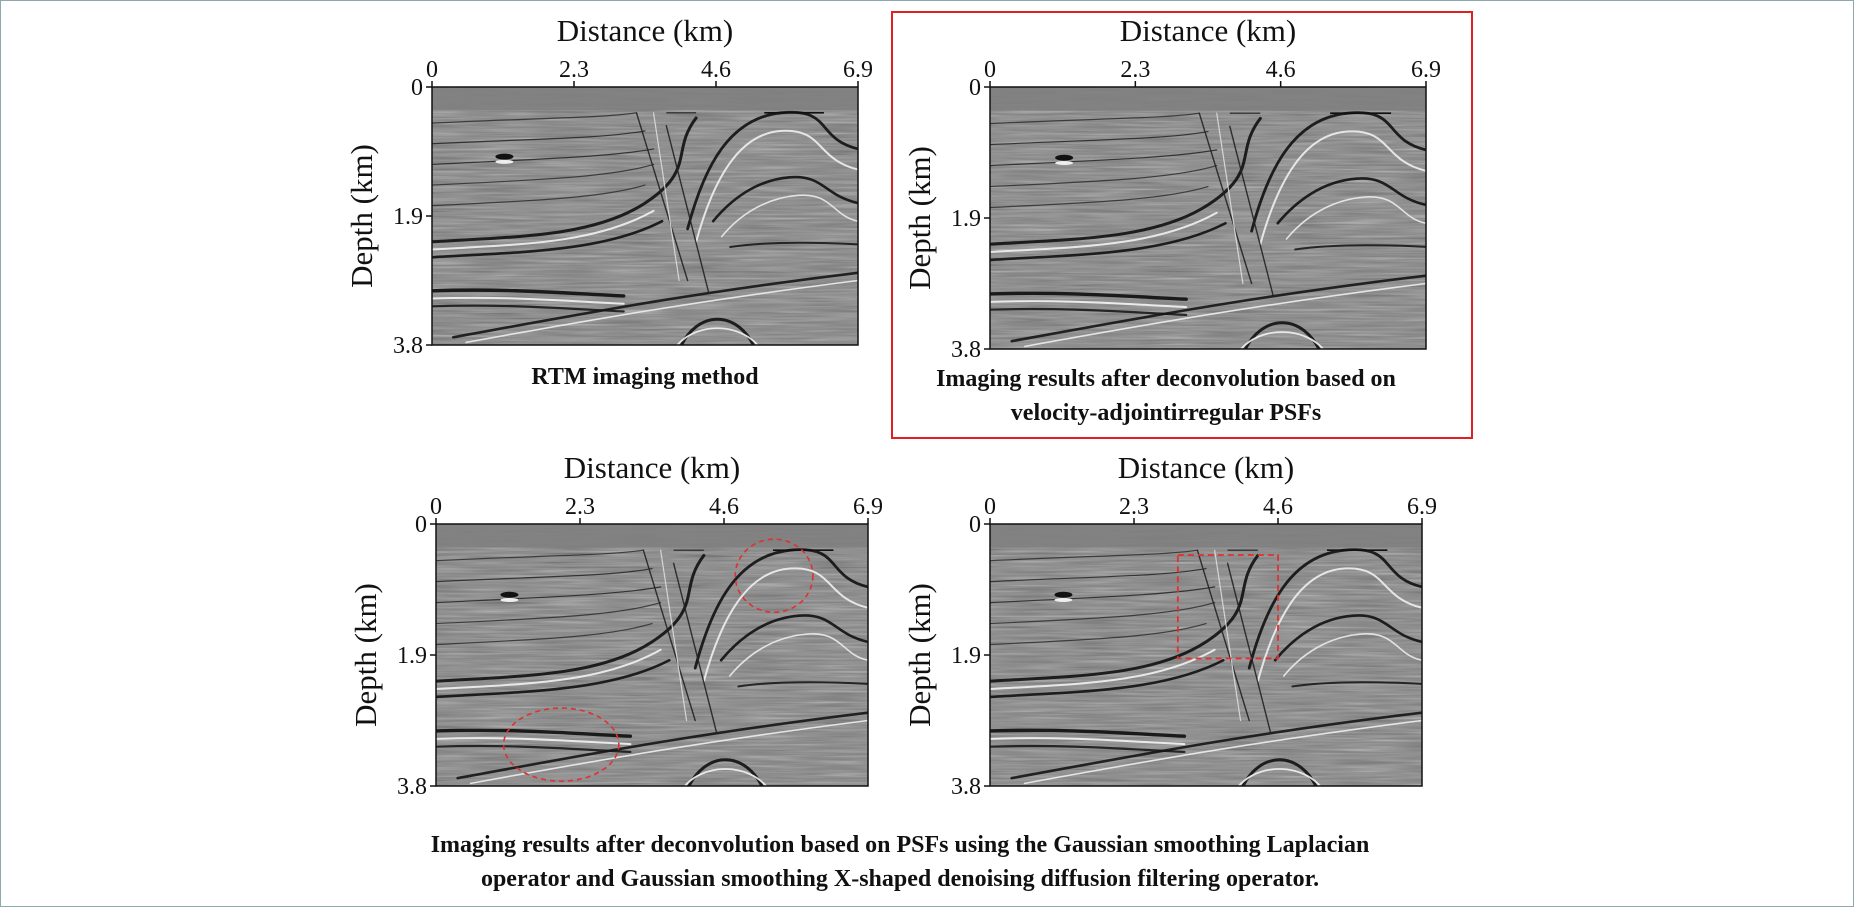  I want to click on panel-x-shaped: 0 2.3 4.6 6.9 0 1.9 3.8 Distance (km) Depth (km), so click(1169, 625).